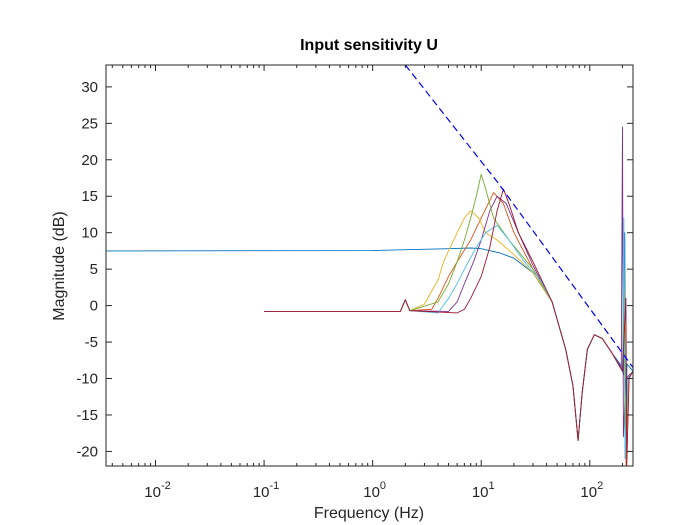 This screenshot has width=700, height=525. Describe the element at coordinates (87, 451) in the screenshot. I see `y-tick-label: -20` at that location.